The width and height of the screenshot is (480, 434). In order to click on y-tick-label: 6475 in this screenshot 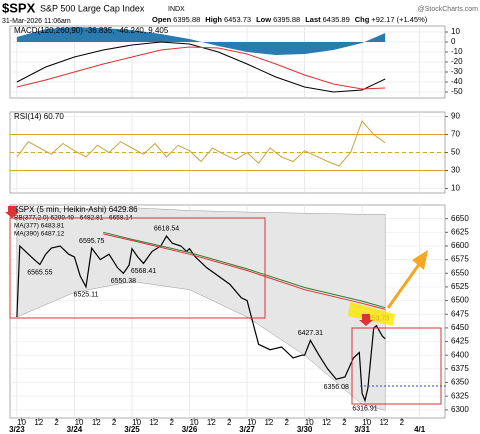, I will do `click(460, 313)`.